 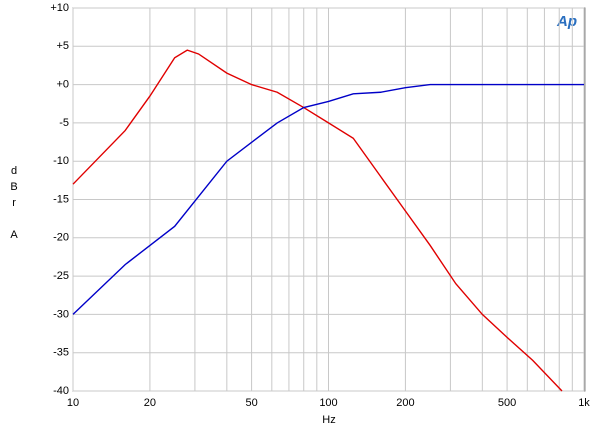 What do you see at coordinates (405, 403) in the screenshot?
I see `x-tick-label: 200` at bounding box center [405, 403].